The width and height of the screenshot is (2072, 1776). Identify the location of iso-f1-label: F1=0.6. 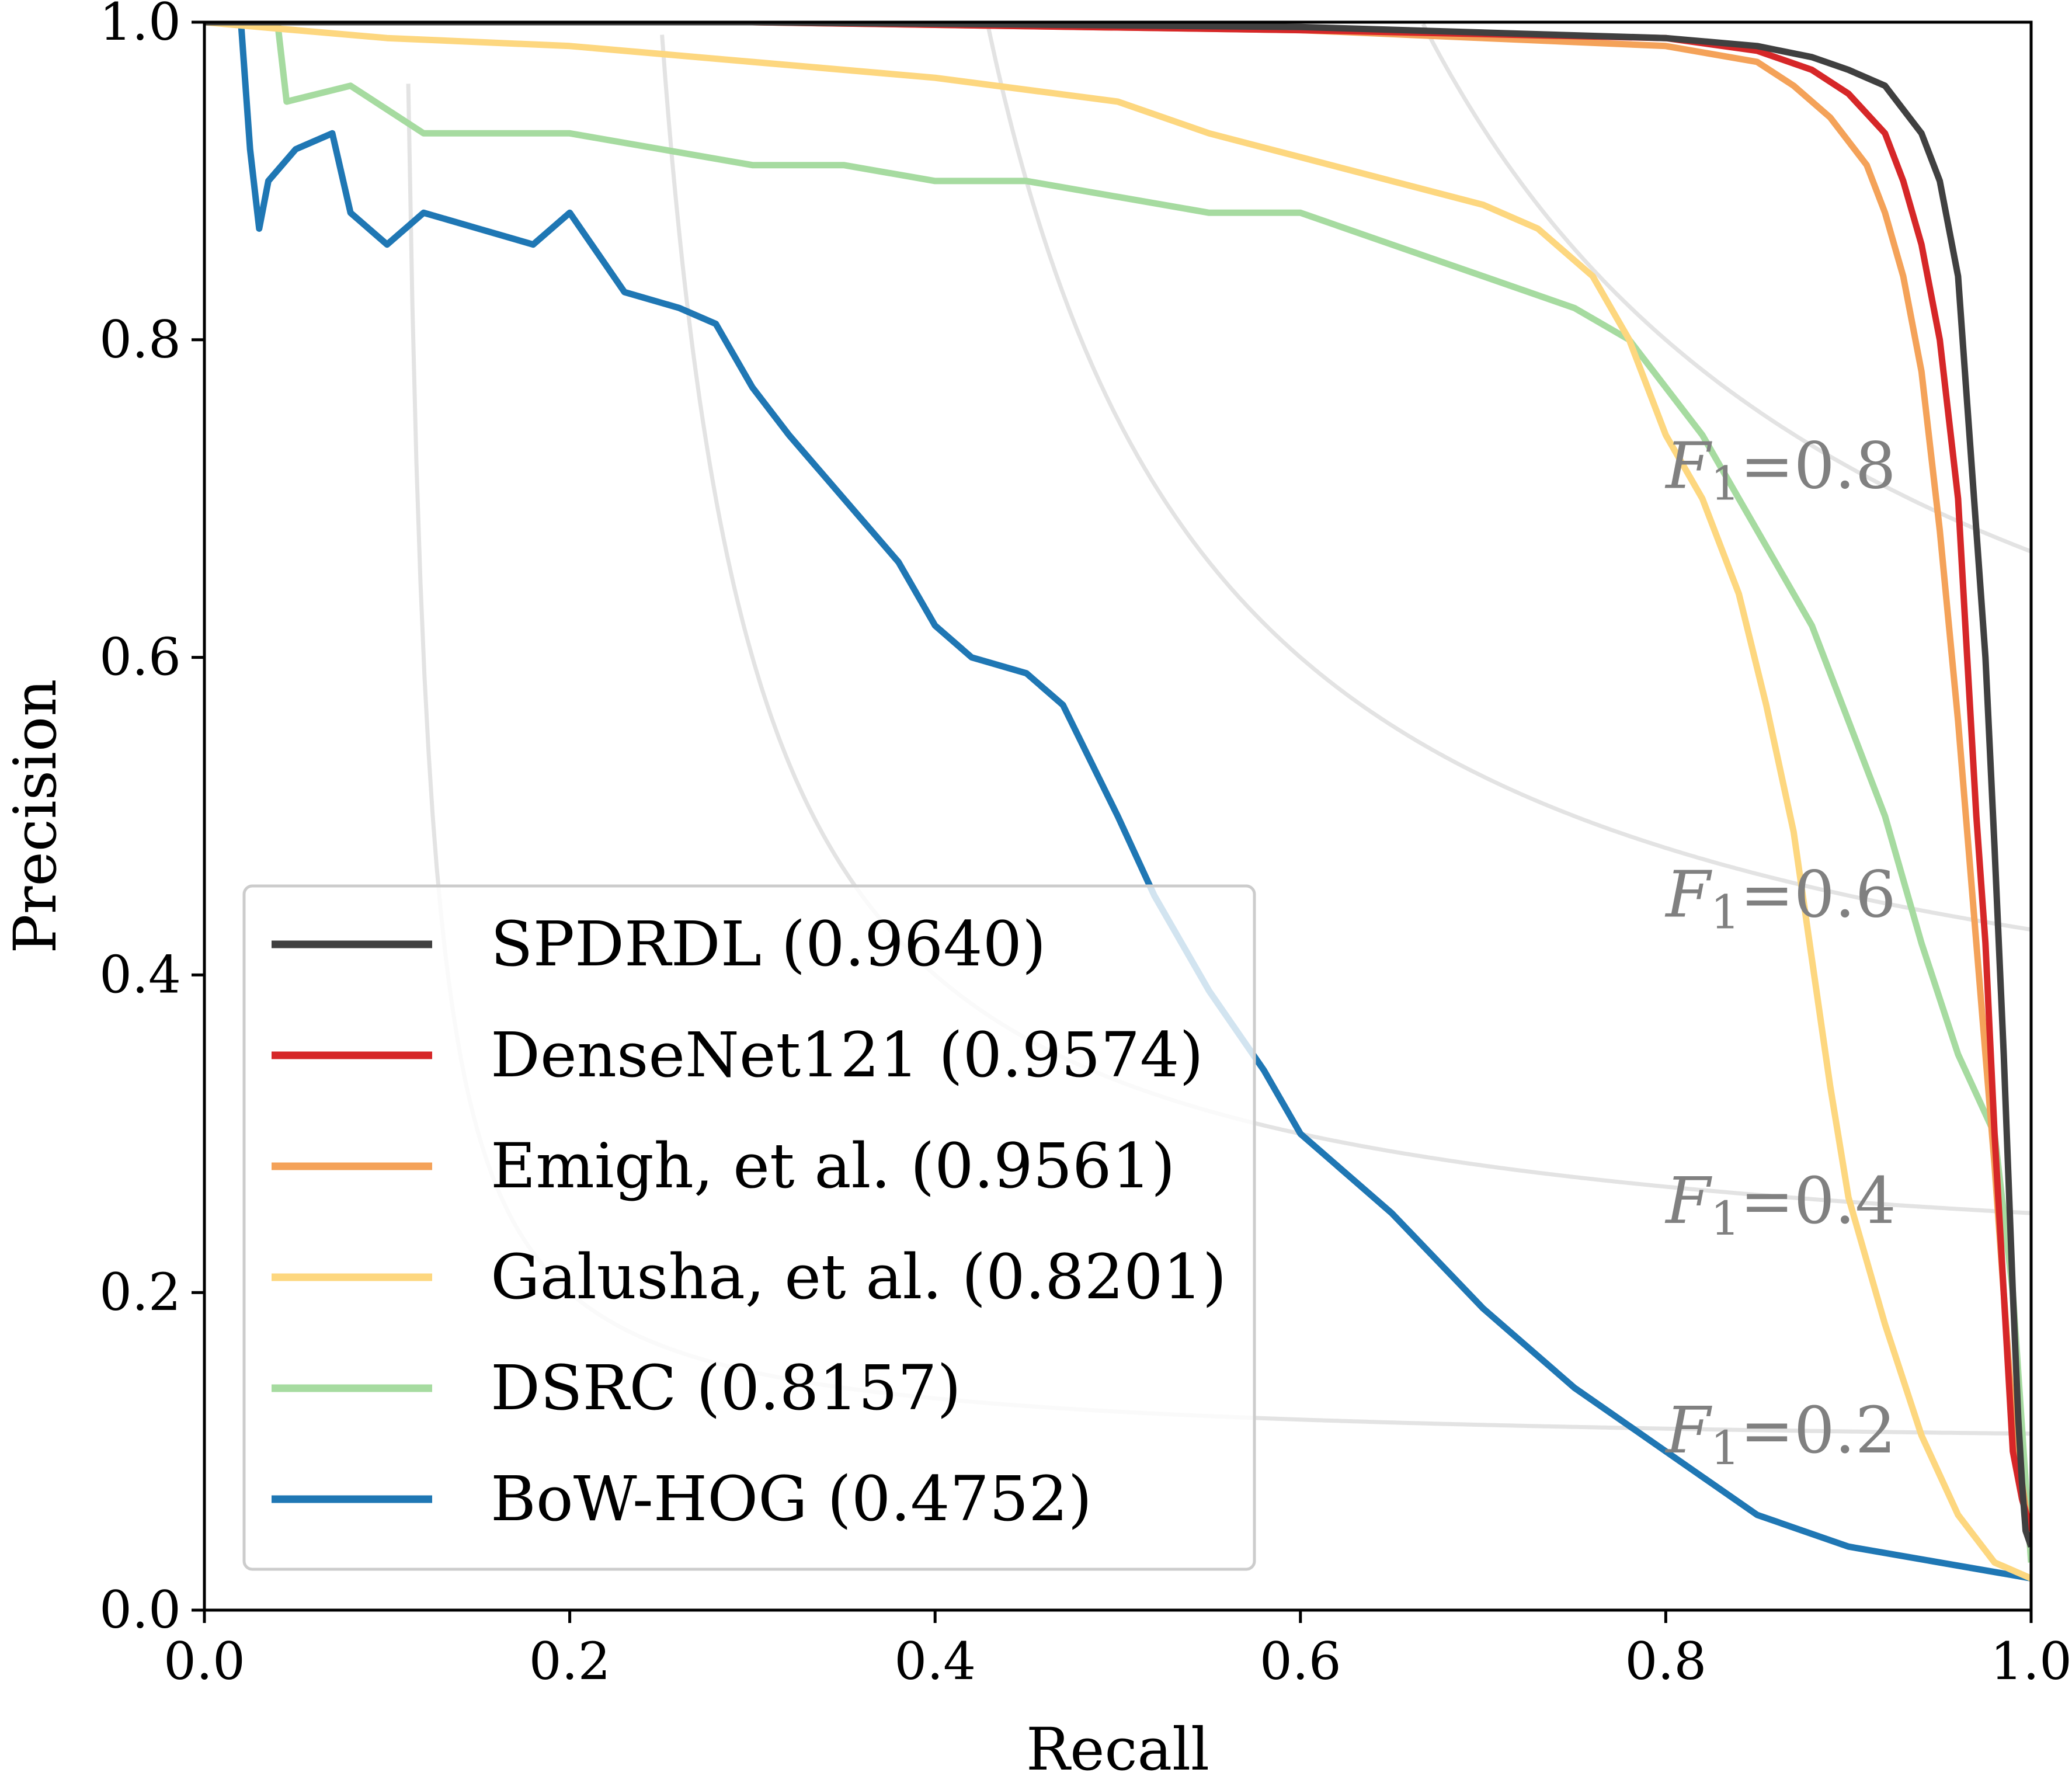
(1780, 898).